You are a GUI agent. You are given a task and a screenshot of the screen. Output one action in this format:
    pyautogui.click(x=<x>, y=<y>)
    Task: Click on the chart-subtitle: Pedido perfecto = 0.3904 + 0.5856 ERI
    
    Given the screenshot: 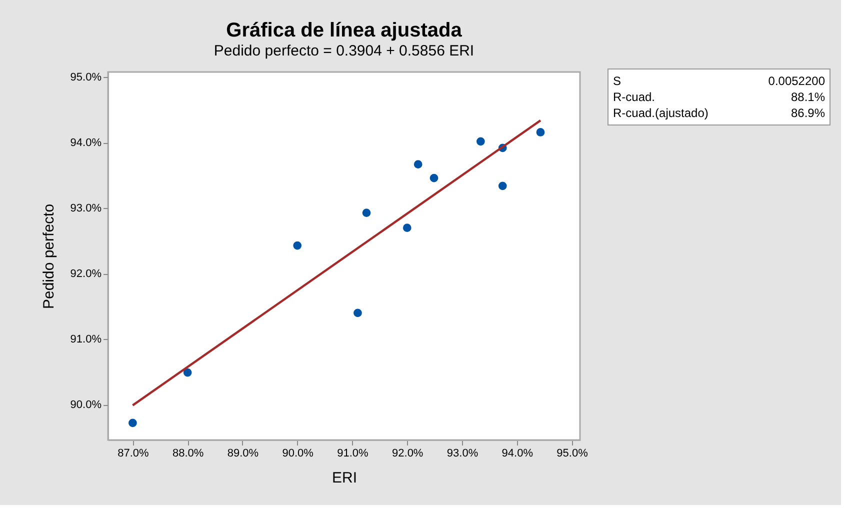 What is the action you would take?
    pyautogui.click(x=344, y=51)
    